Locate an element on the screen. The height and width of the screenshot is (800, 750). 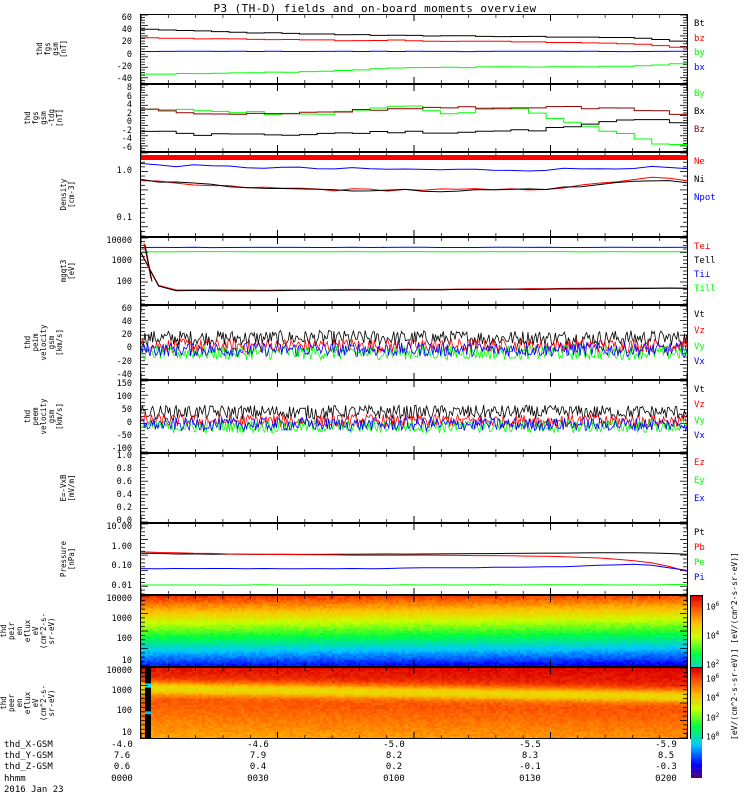
legend-by: By is located at coordinates (699, 94).